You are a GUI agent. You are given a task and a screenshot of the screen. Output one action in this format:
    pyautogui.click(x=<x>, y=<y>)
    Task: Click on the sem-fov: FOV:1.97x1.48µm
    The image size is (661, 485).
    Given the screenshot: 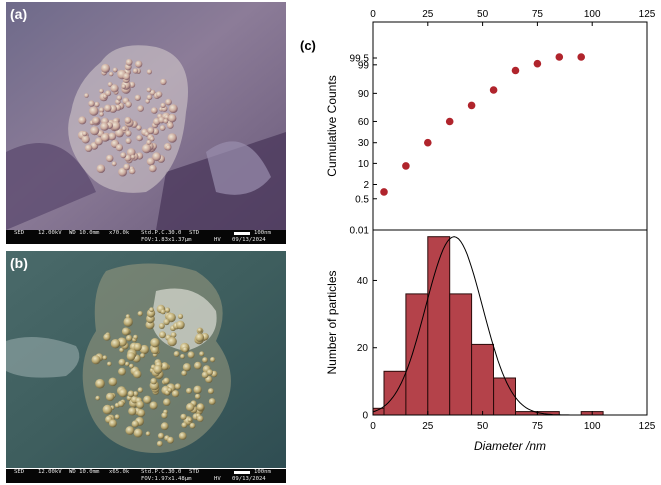 What is the action you would take?
    pyautogui.click(x=166, y=479)
    